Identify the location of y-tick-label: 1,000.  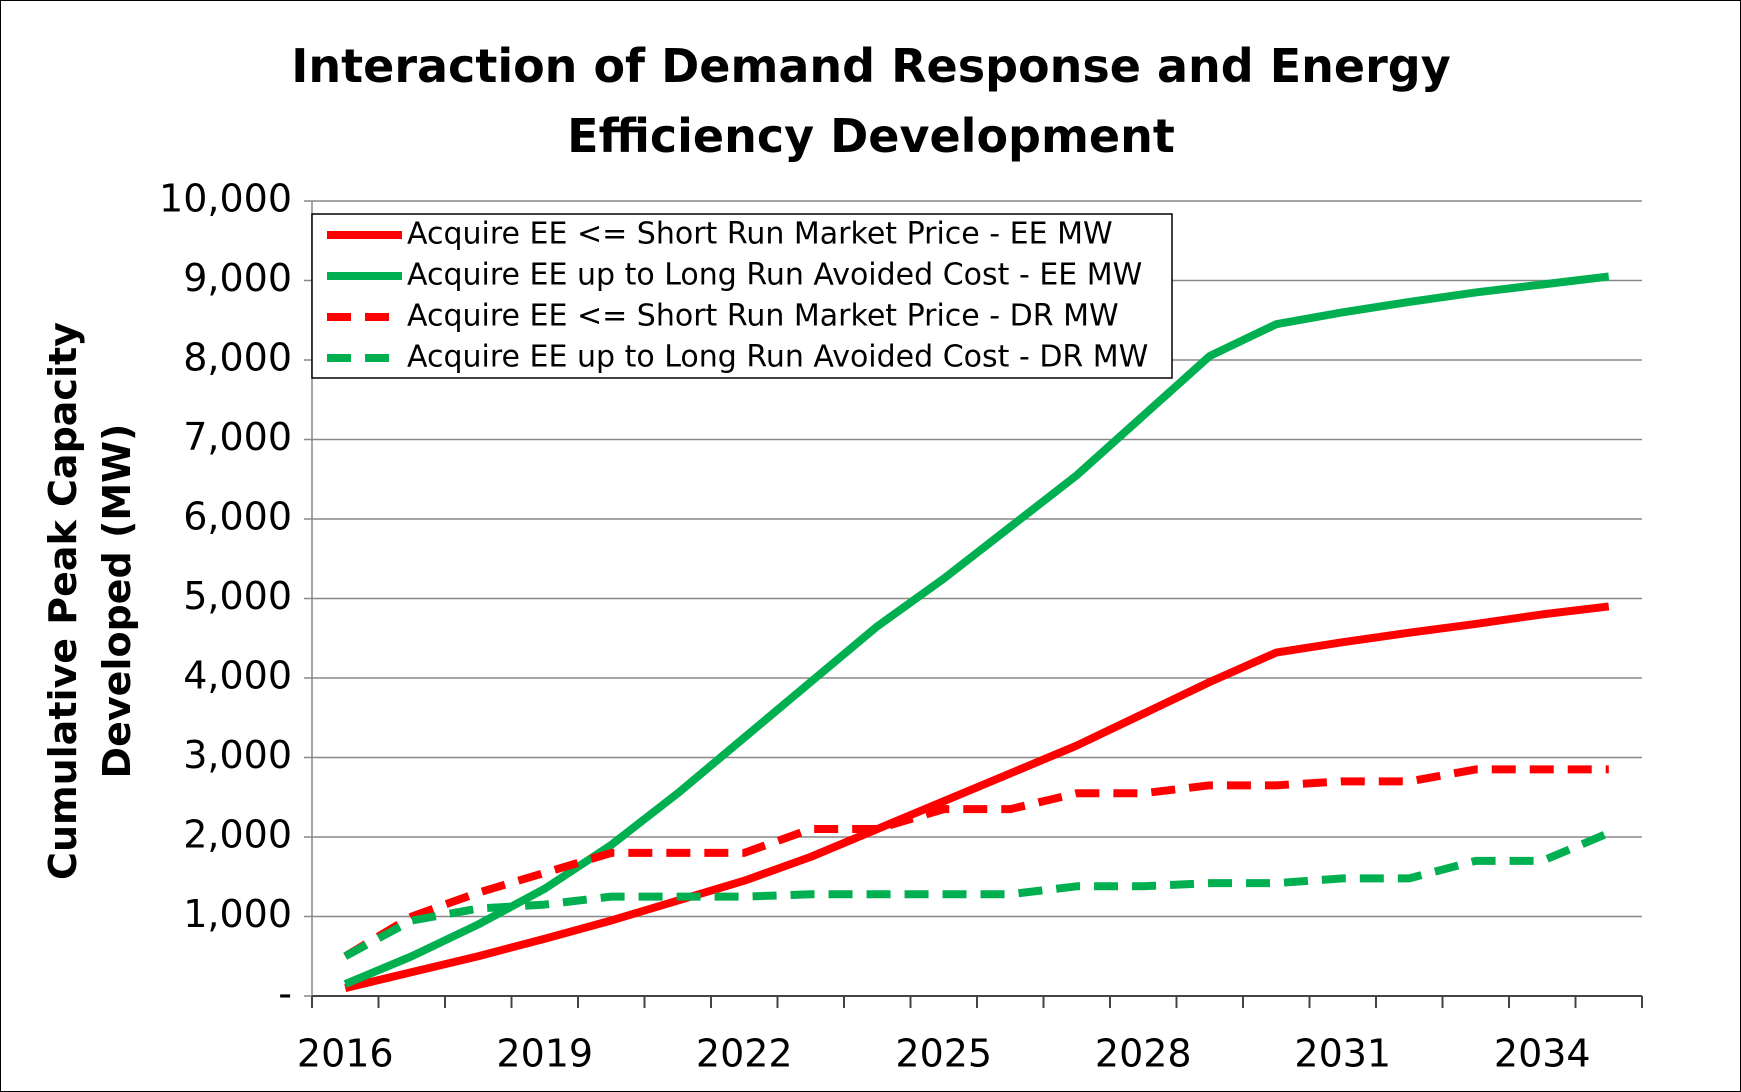
(237, 914).